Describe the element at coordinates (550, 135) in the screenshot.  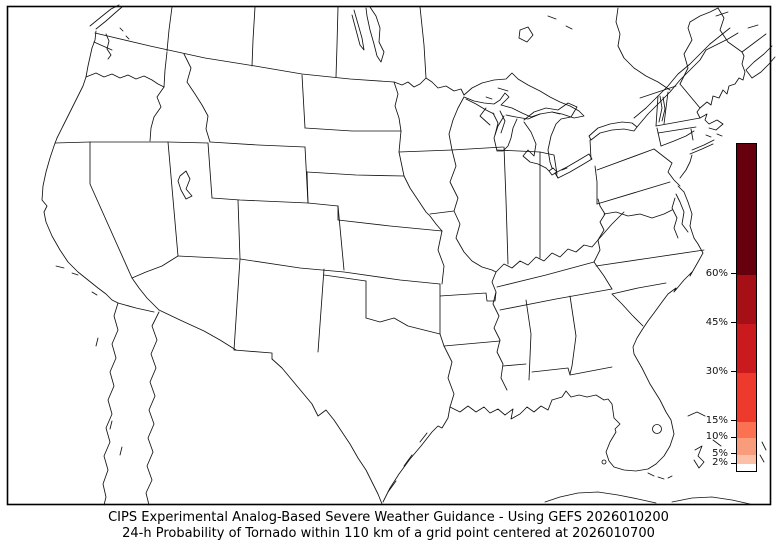
I see `lake-huron-georgian-bay` at that location.